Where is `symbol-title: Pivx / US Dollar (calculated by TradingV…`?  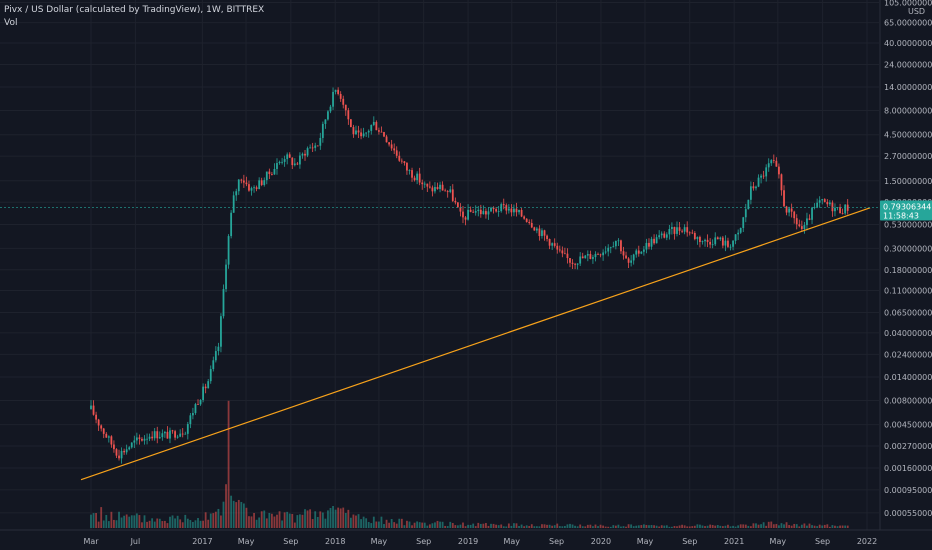
symbol-title: Pivx / US Dollar (calculated by TradingV… is located at coordinates (134, 10).